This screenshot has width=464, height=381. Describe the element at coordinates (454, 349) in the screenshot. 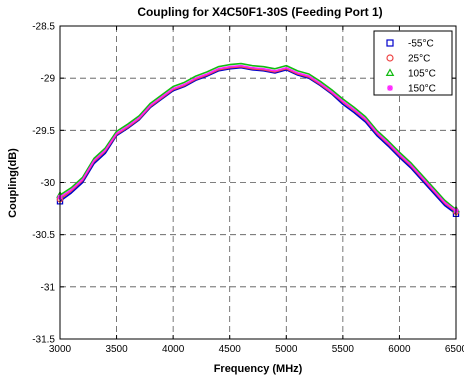

I see `x-tick-label: 6500` at that location.